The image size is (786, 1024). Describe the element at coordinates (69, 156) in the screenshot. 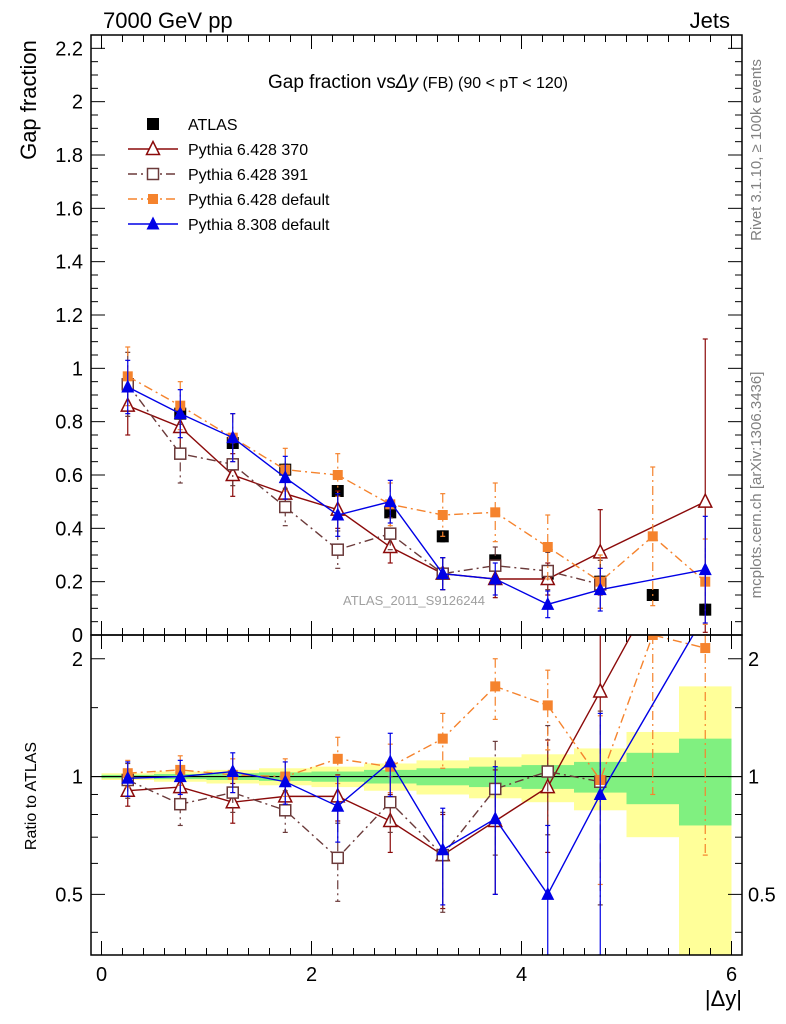

I see `y-tick-label: 1.8` at that location.